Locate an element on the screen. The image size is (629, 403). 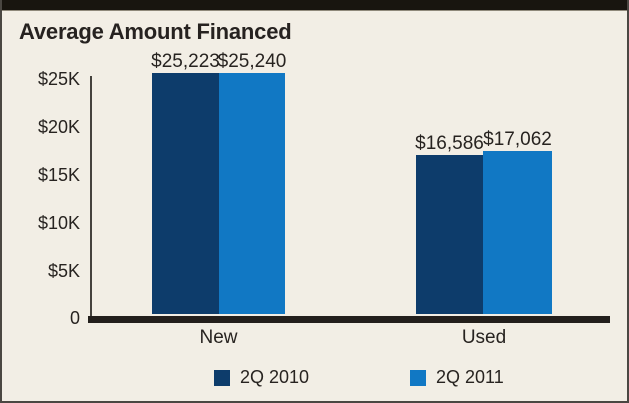
bar-group-new-2q2011: $25,240 is located at coordinates (252, 182).